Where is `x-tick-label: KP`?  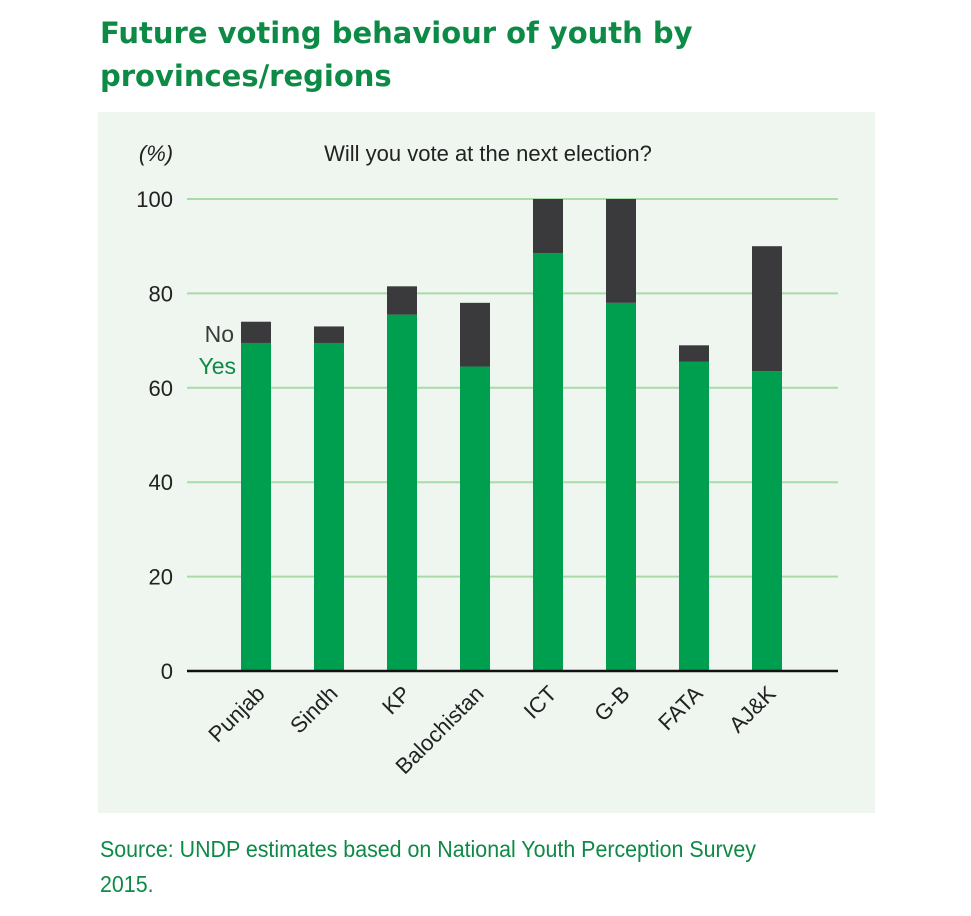
x-tick-label: KP is located at coordinates (396, 700).